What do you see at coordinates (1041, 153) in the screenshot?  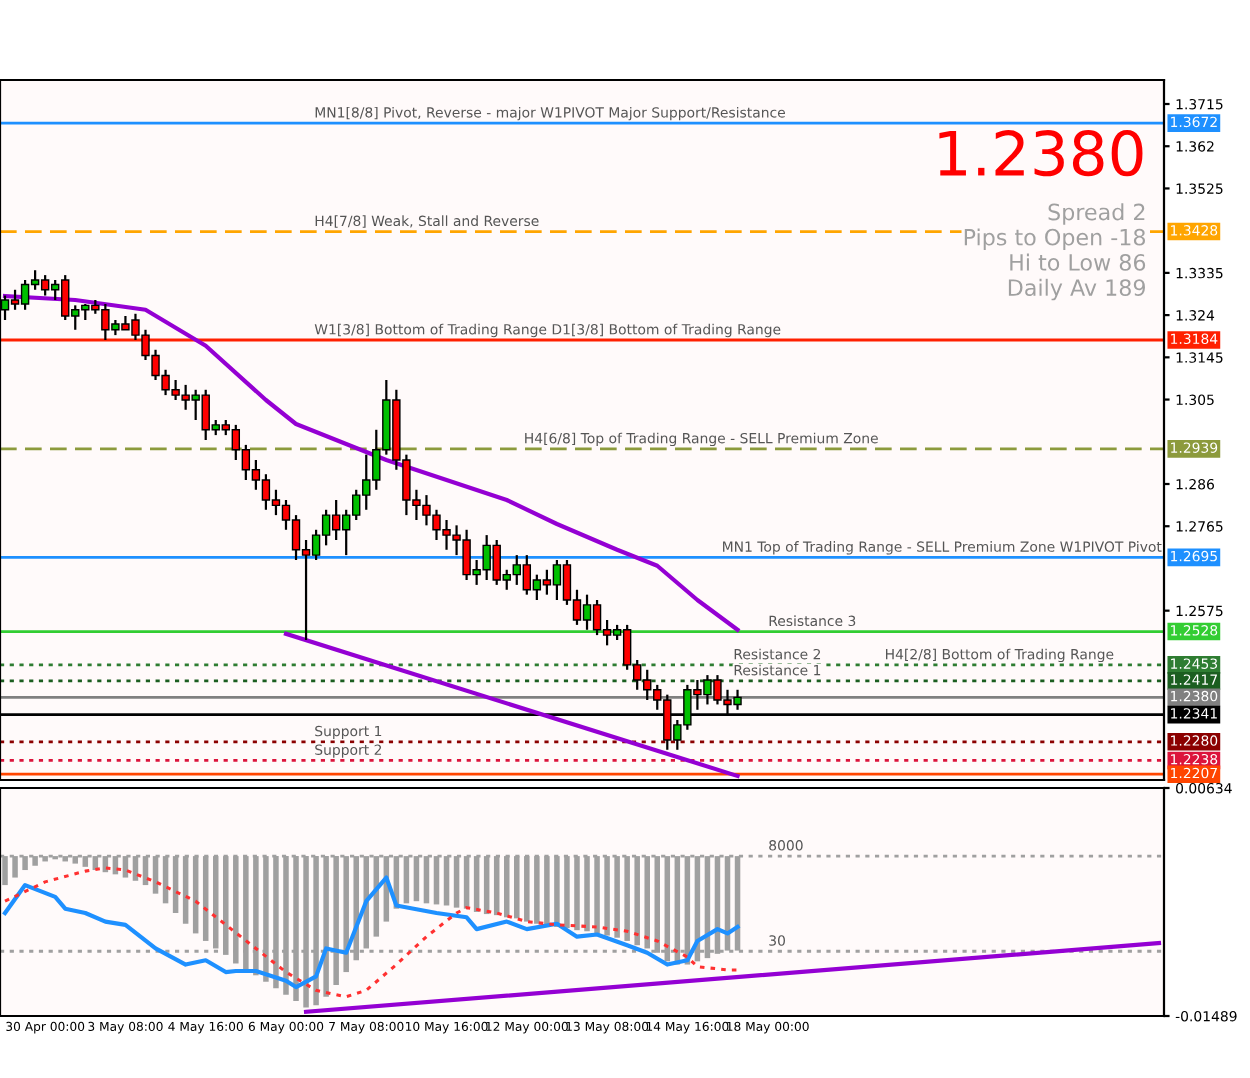 I see `annotation: 1.2380` at bounding box center [1041, 153].